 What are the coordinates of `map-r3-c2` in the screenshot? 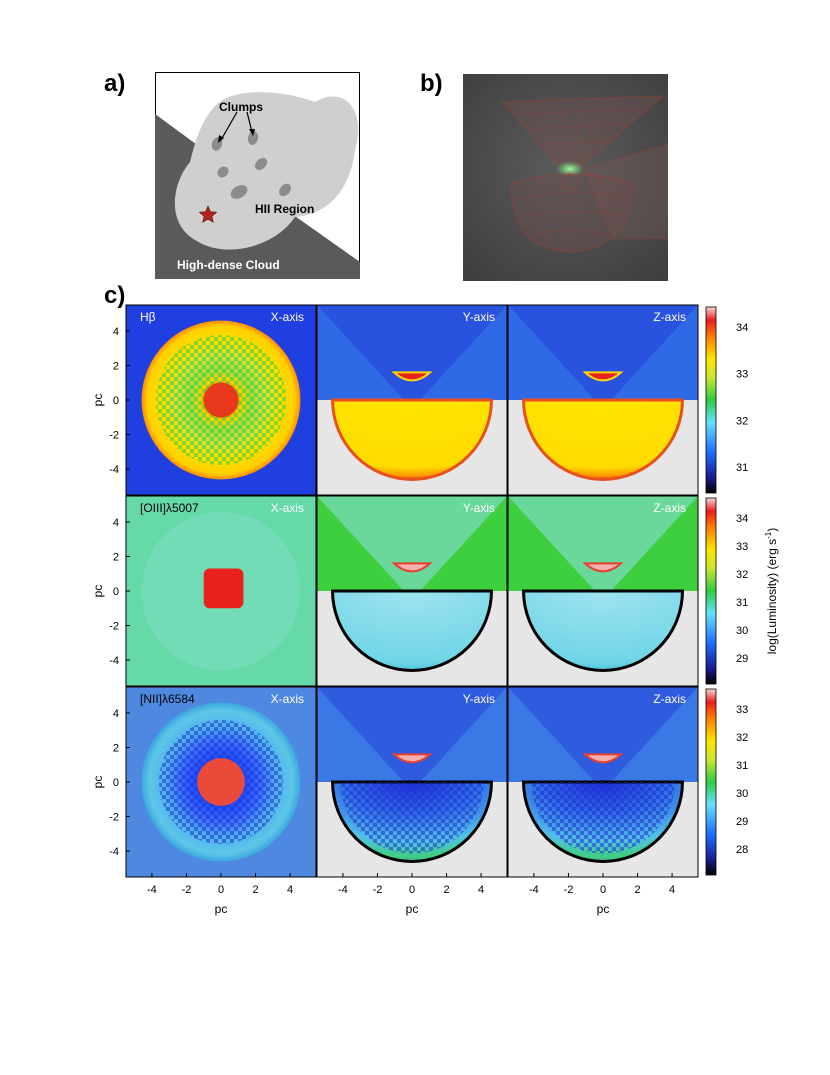 It's located at (412, 782).